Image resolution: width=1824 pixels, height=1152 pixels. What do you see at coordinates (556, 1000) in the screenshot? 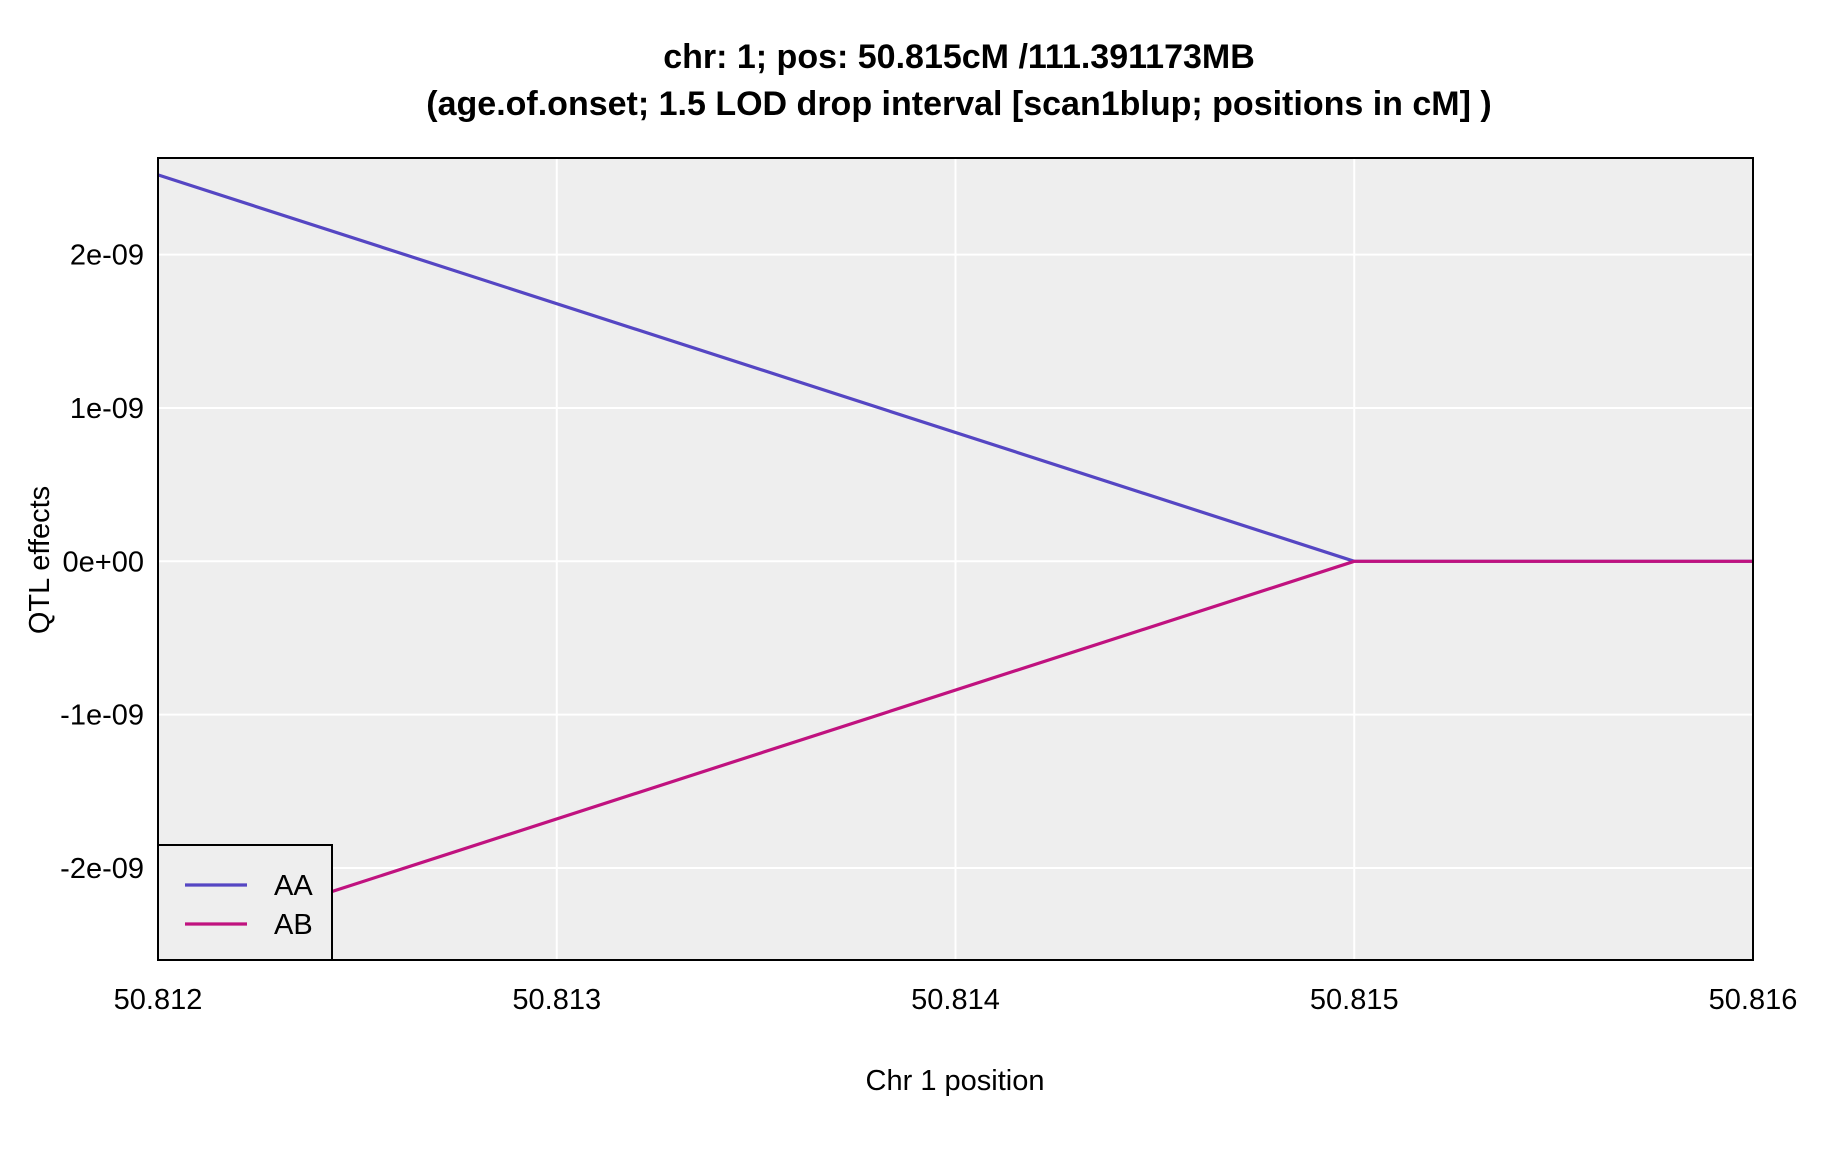
I see `x-tick-label: 50.813` at bounding box center [556, 1000].